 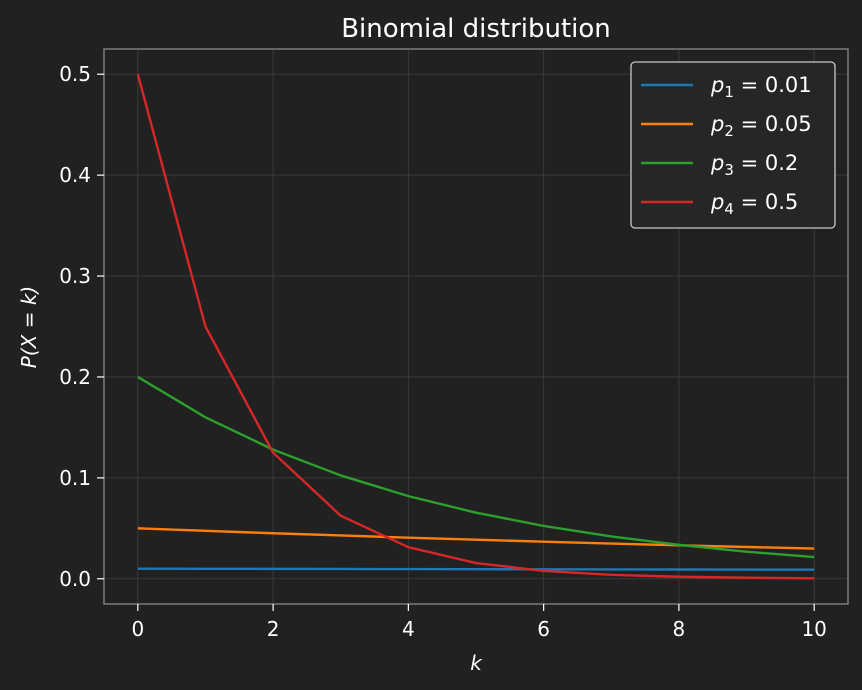 I want to click on y-axis-label: P(X = k), so click(x=29, y=327).